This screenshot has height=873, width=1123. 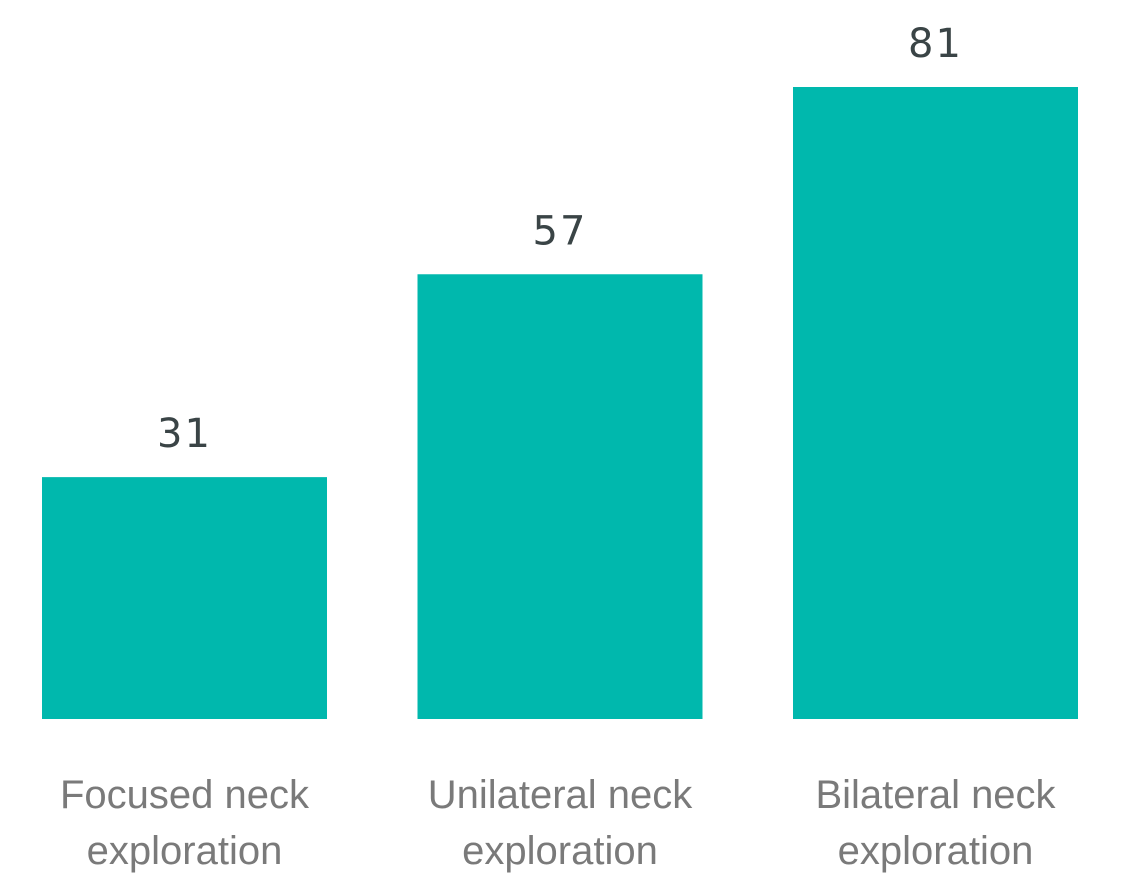 What do you see at coordinates (561, 823) in the screenshot?
I see `category-label: Unilateral neck exploration` at bounding box center [561, 823].